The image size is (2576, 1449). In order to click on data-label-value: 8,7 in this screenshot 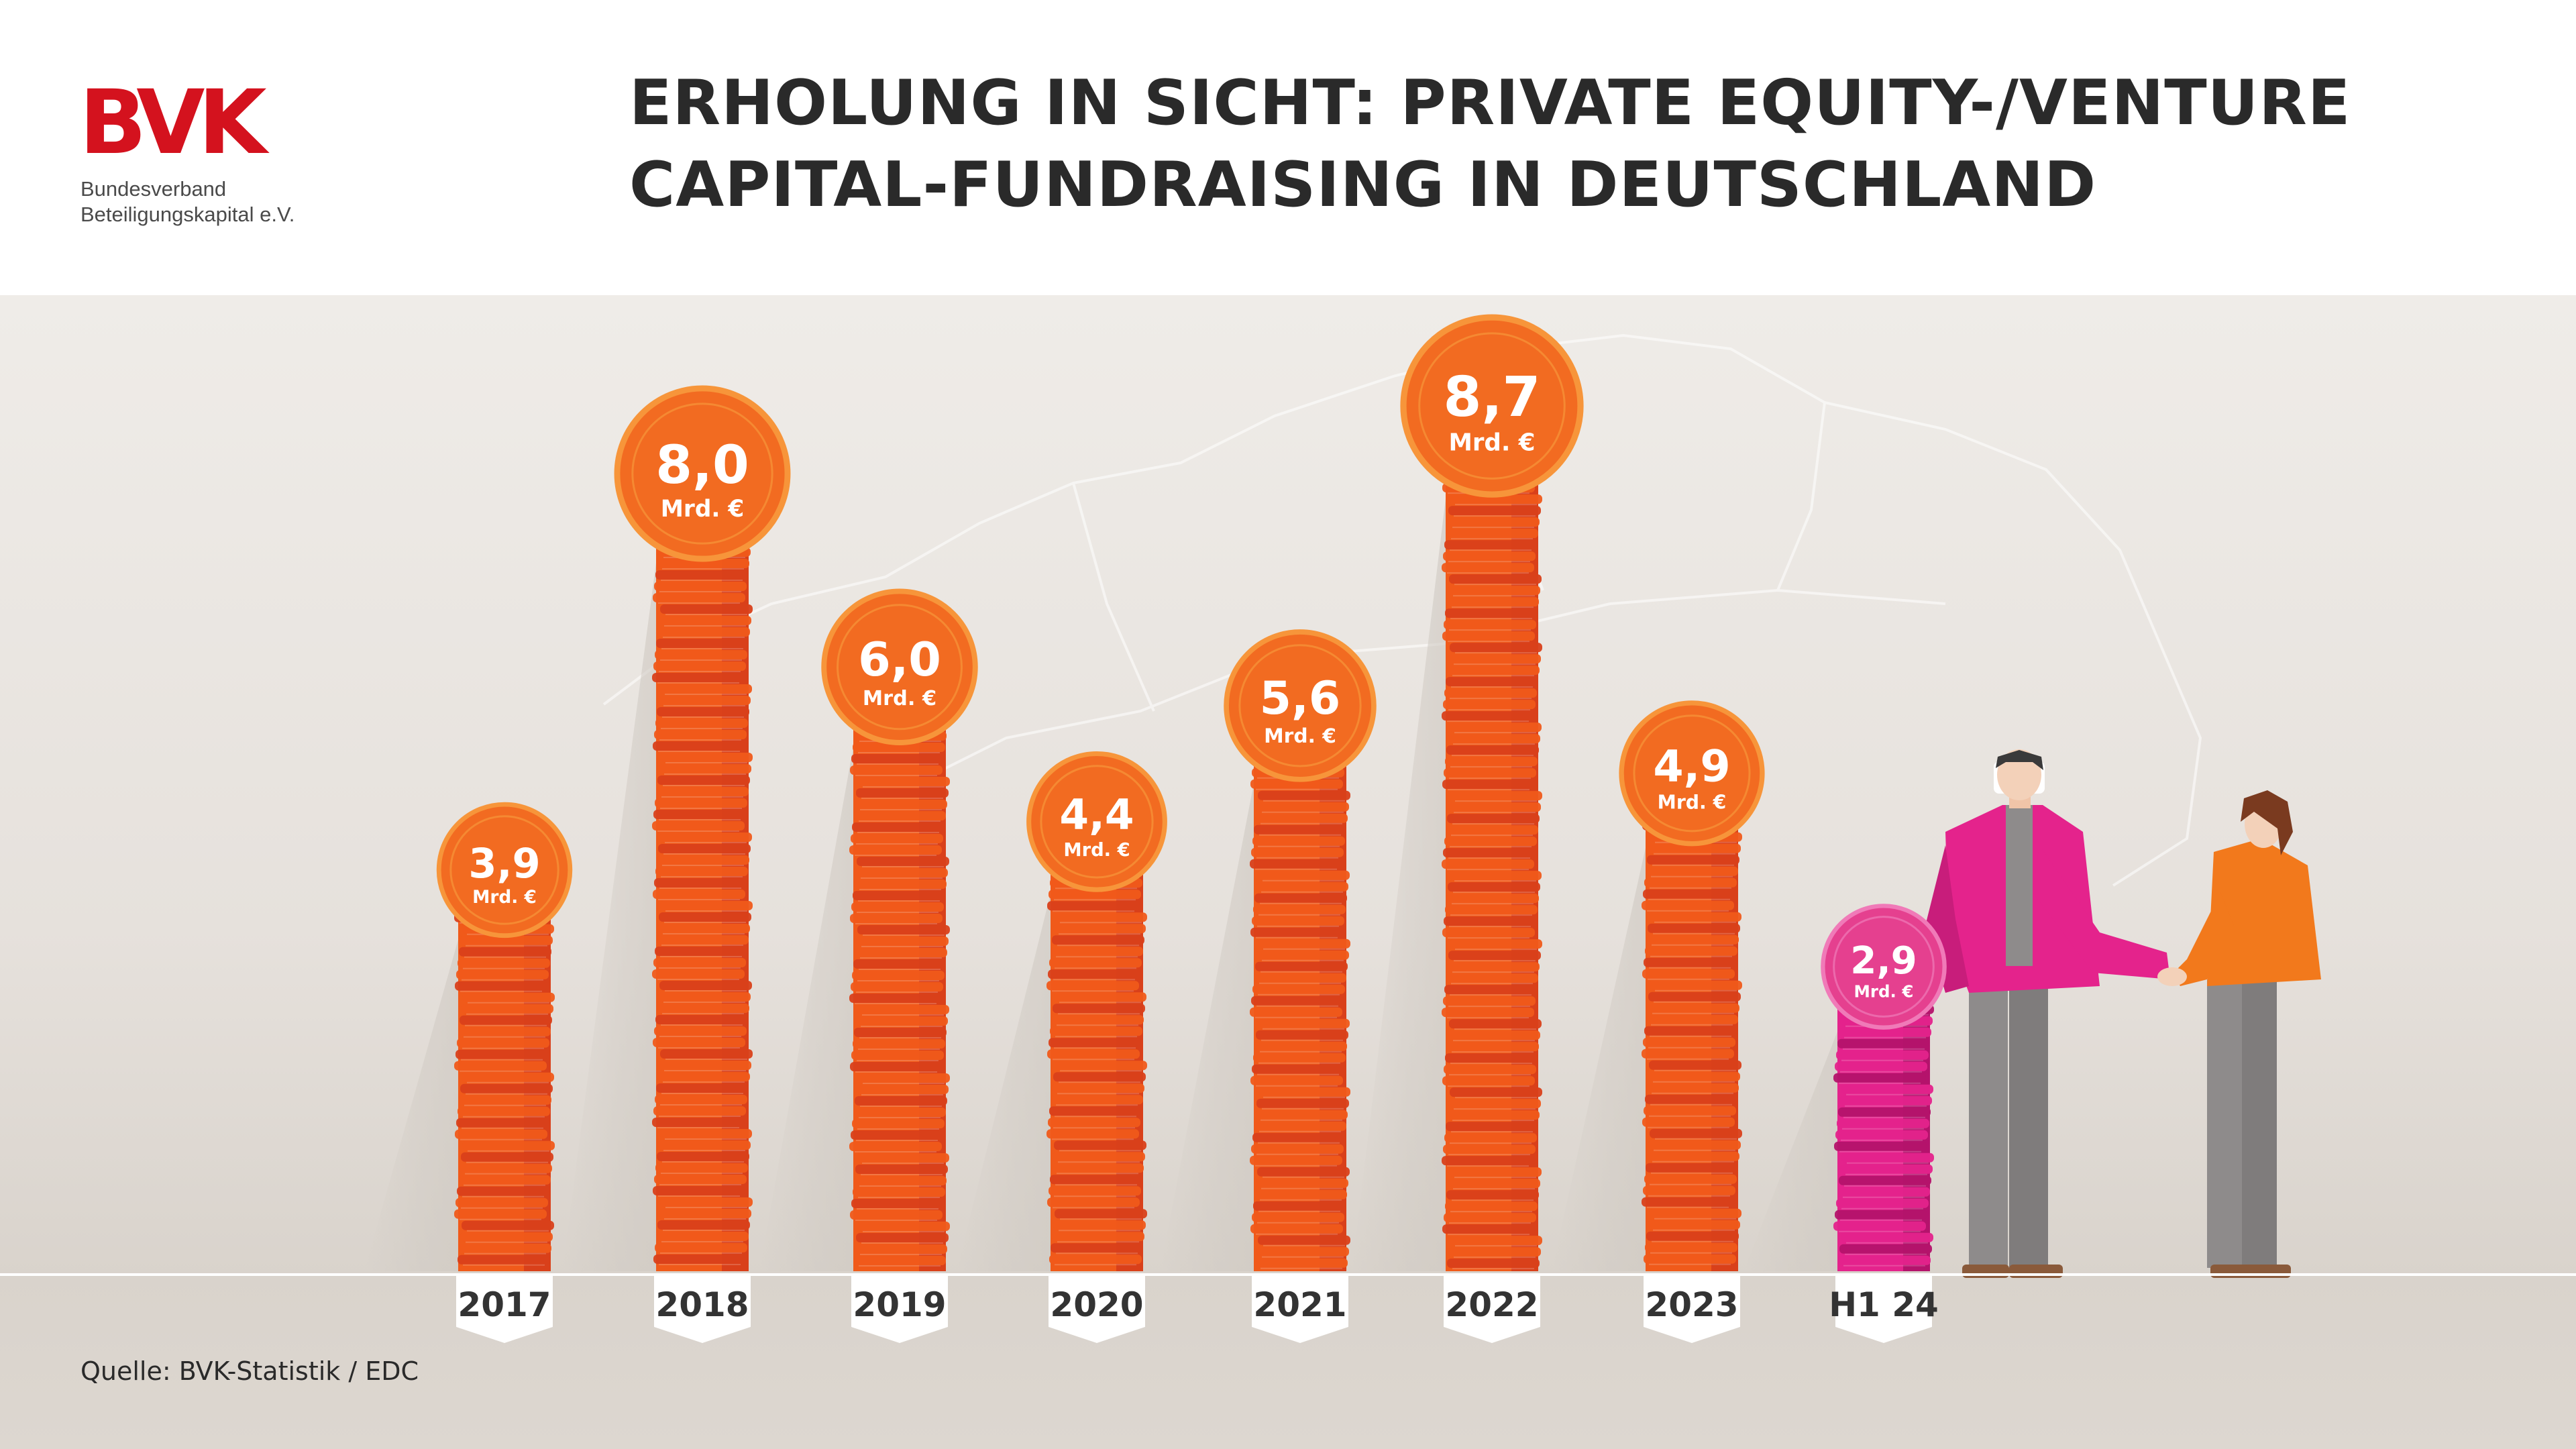, I will do `click(1492, 397)`.